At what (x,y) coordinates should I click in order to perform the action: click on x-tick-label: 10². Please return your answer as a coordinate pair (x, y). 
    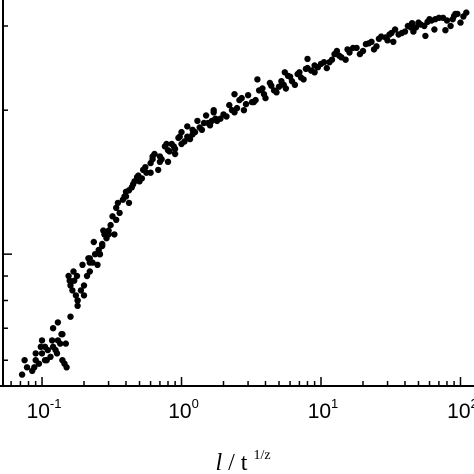
    Looking at the image, I should click on (460, 409).